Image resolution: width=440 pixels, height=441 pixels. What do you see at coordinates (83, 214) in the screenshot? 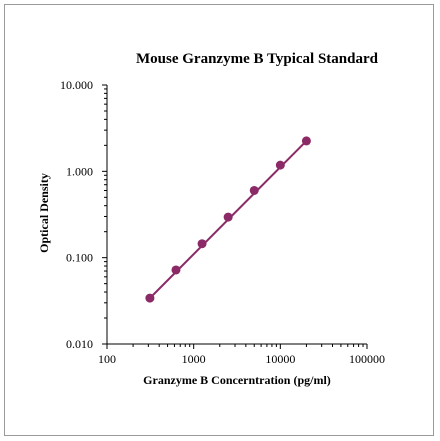
I see `y-ticks: 0.010 0.100 1.000 10.000` at bounding box center [83, 214].